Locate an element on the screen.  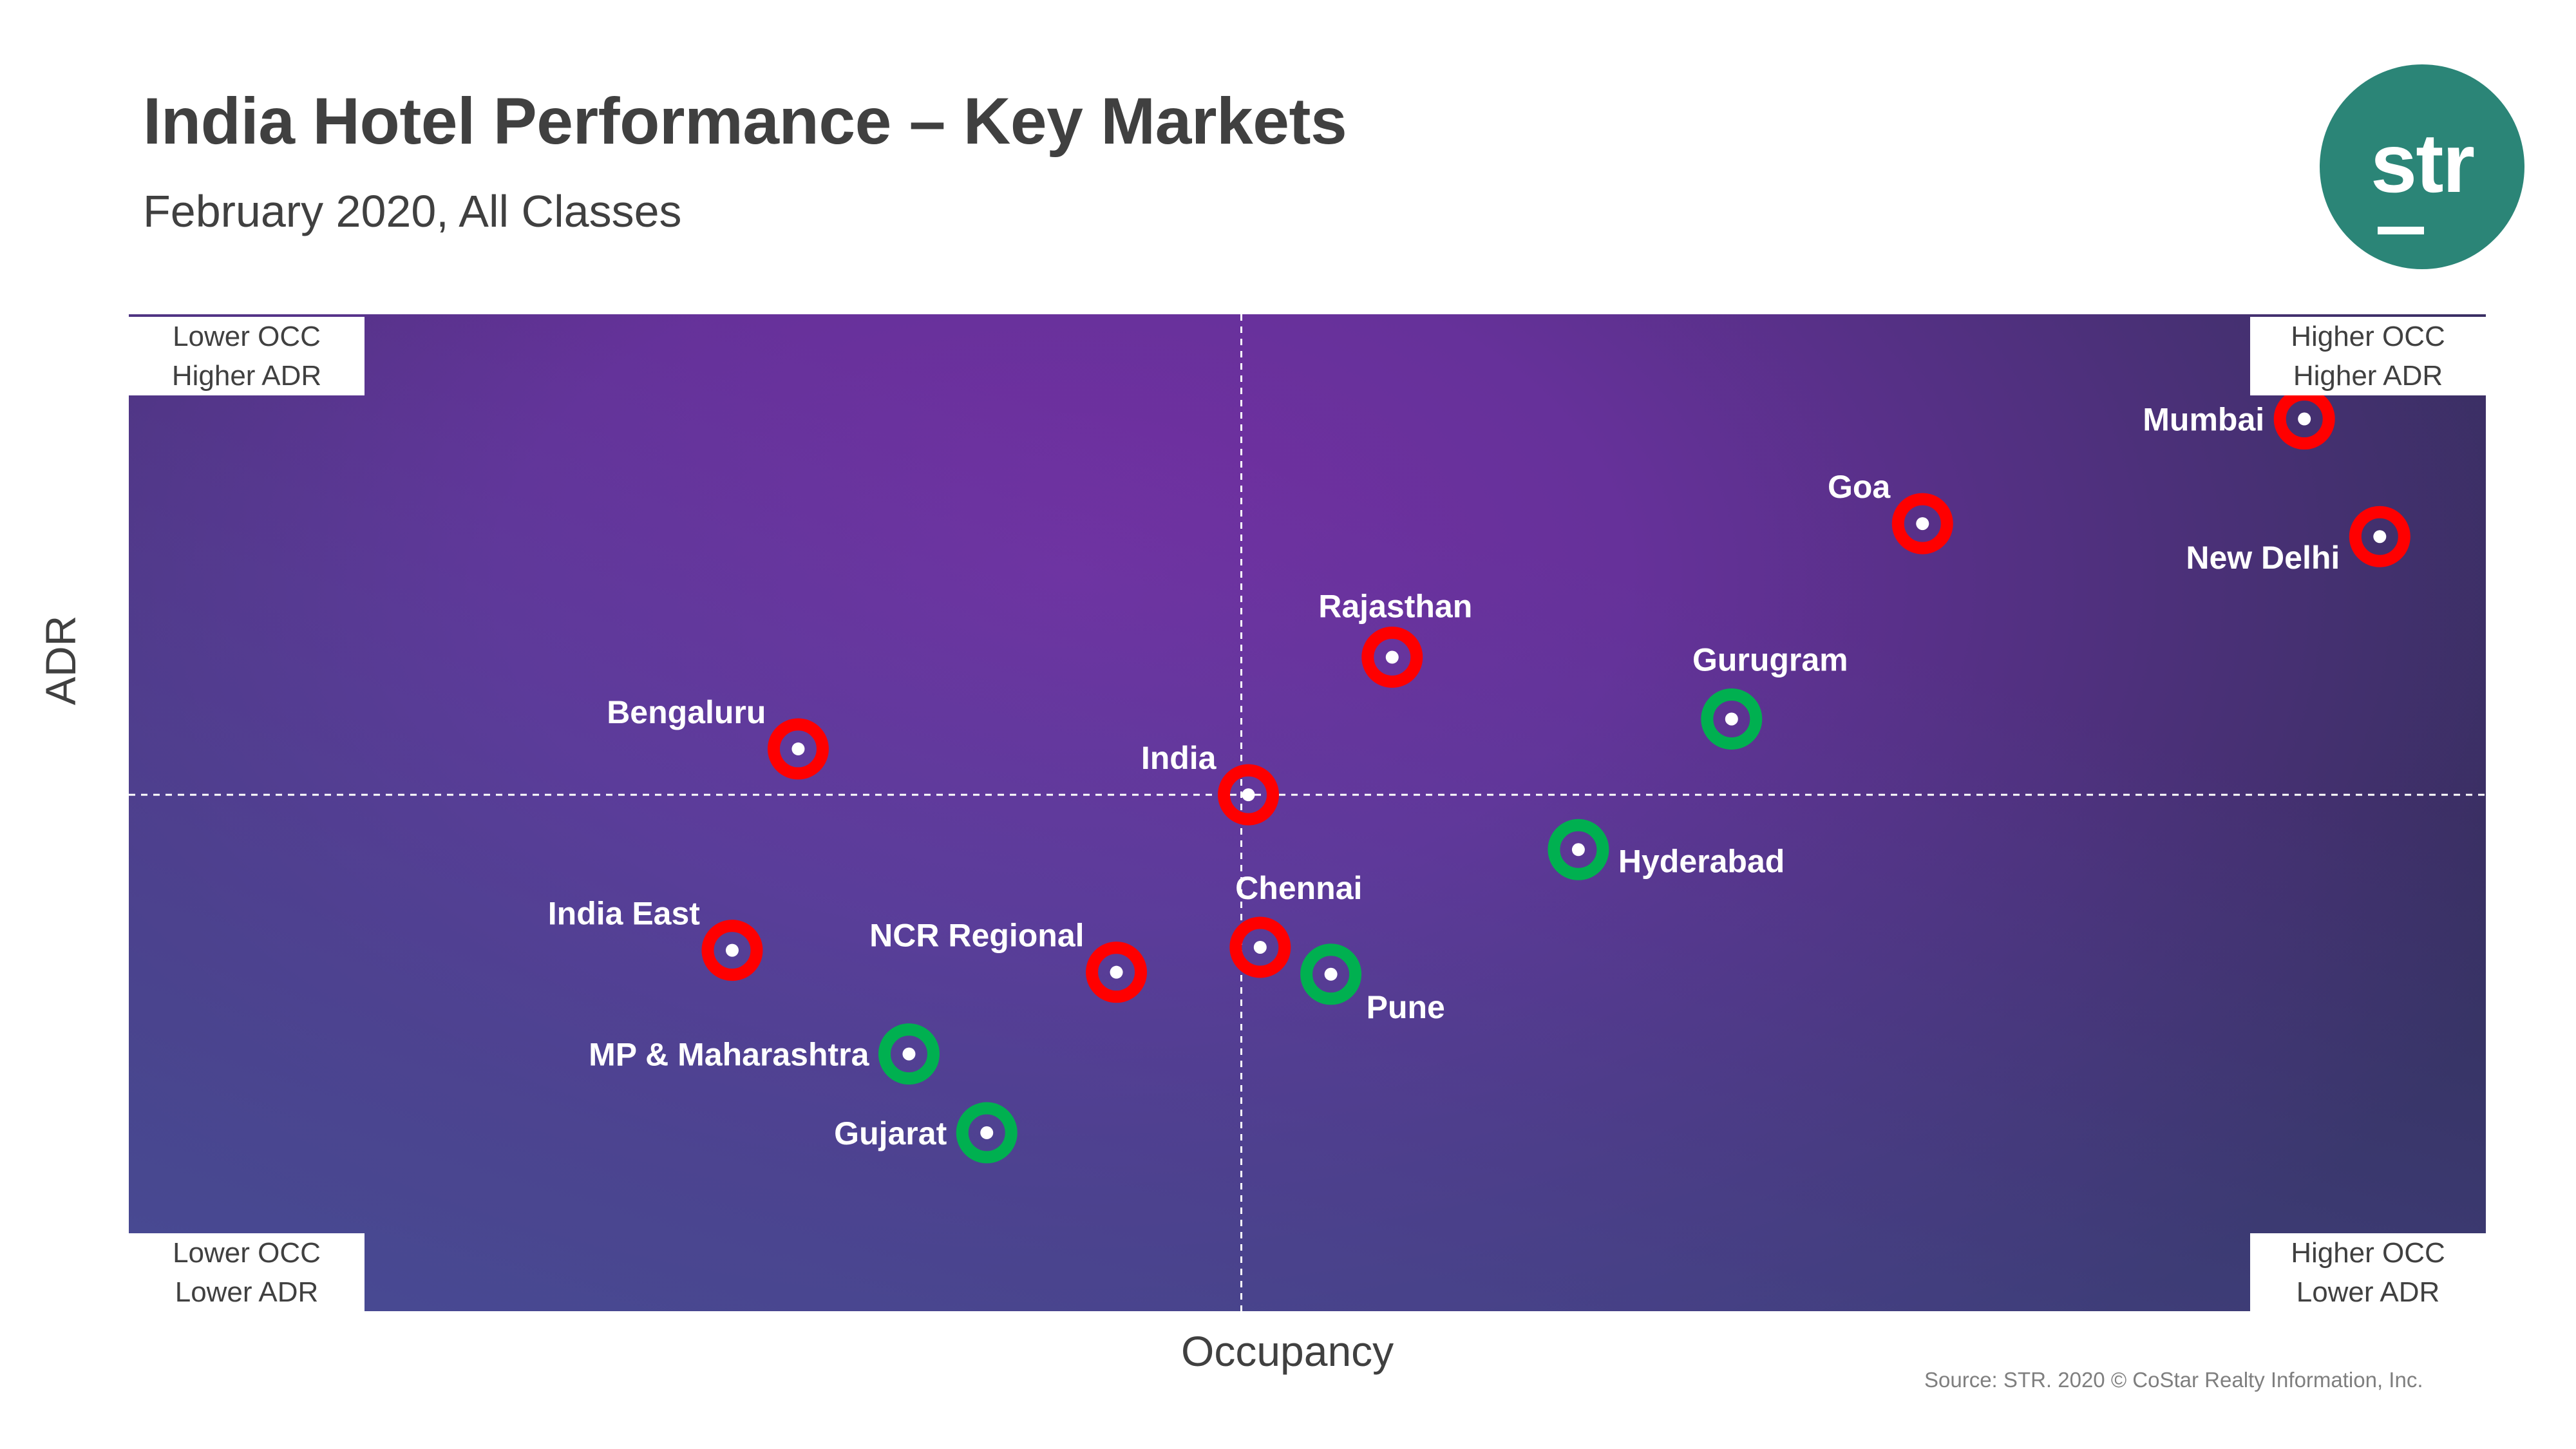
quadrant-label-top-right: Higher OCC Higher ADR is located at coordinates (2368, 356).